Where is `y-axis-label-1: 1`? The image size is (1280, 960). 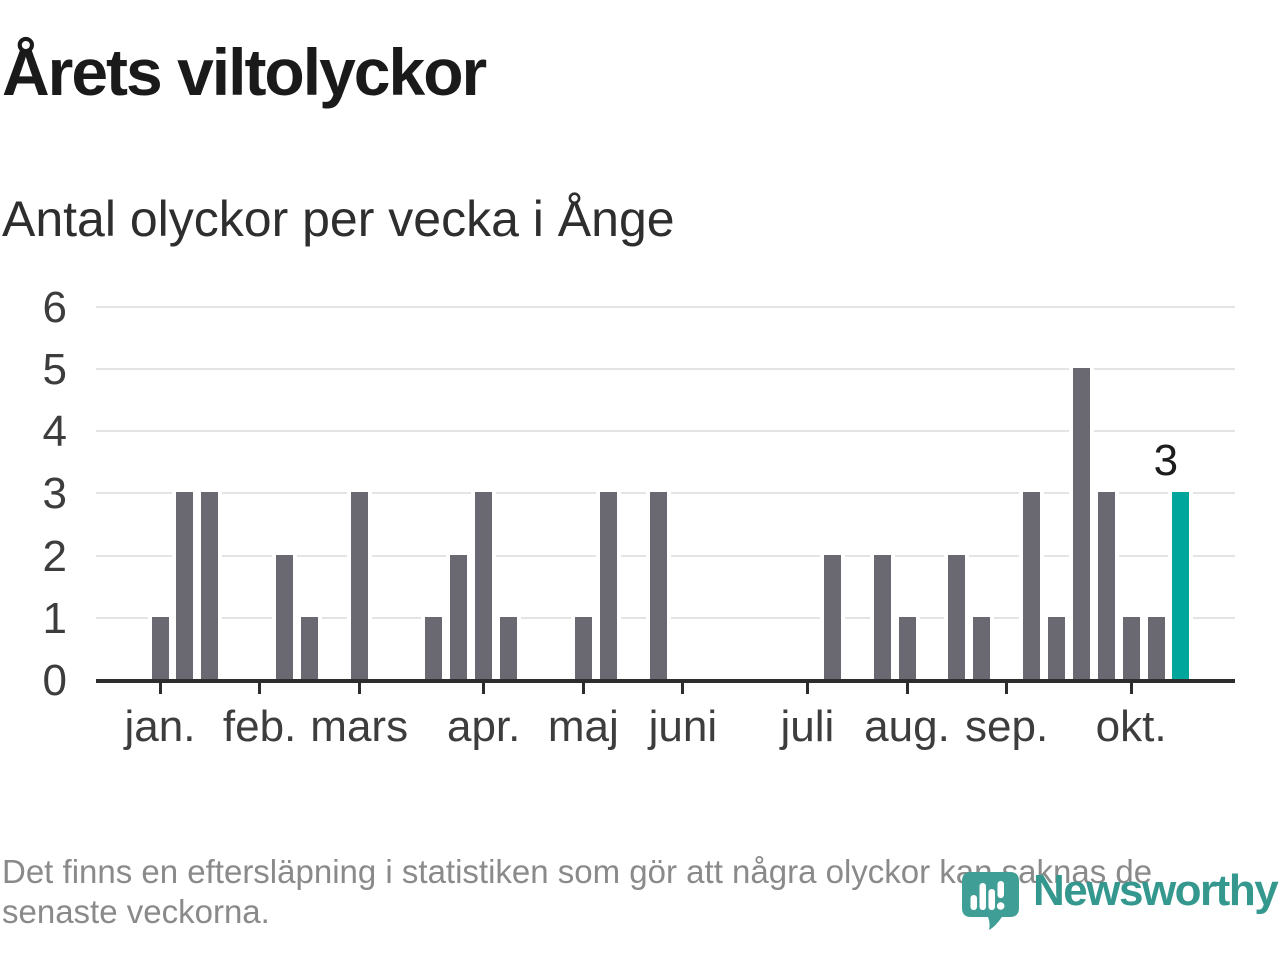
y-axis-label-1: 1 is located at coordinates (54, 618).